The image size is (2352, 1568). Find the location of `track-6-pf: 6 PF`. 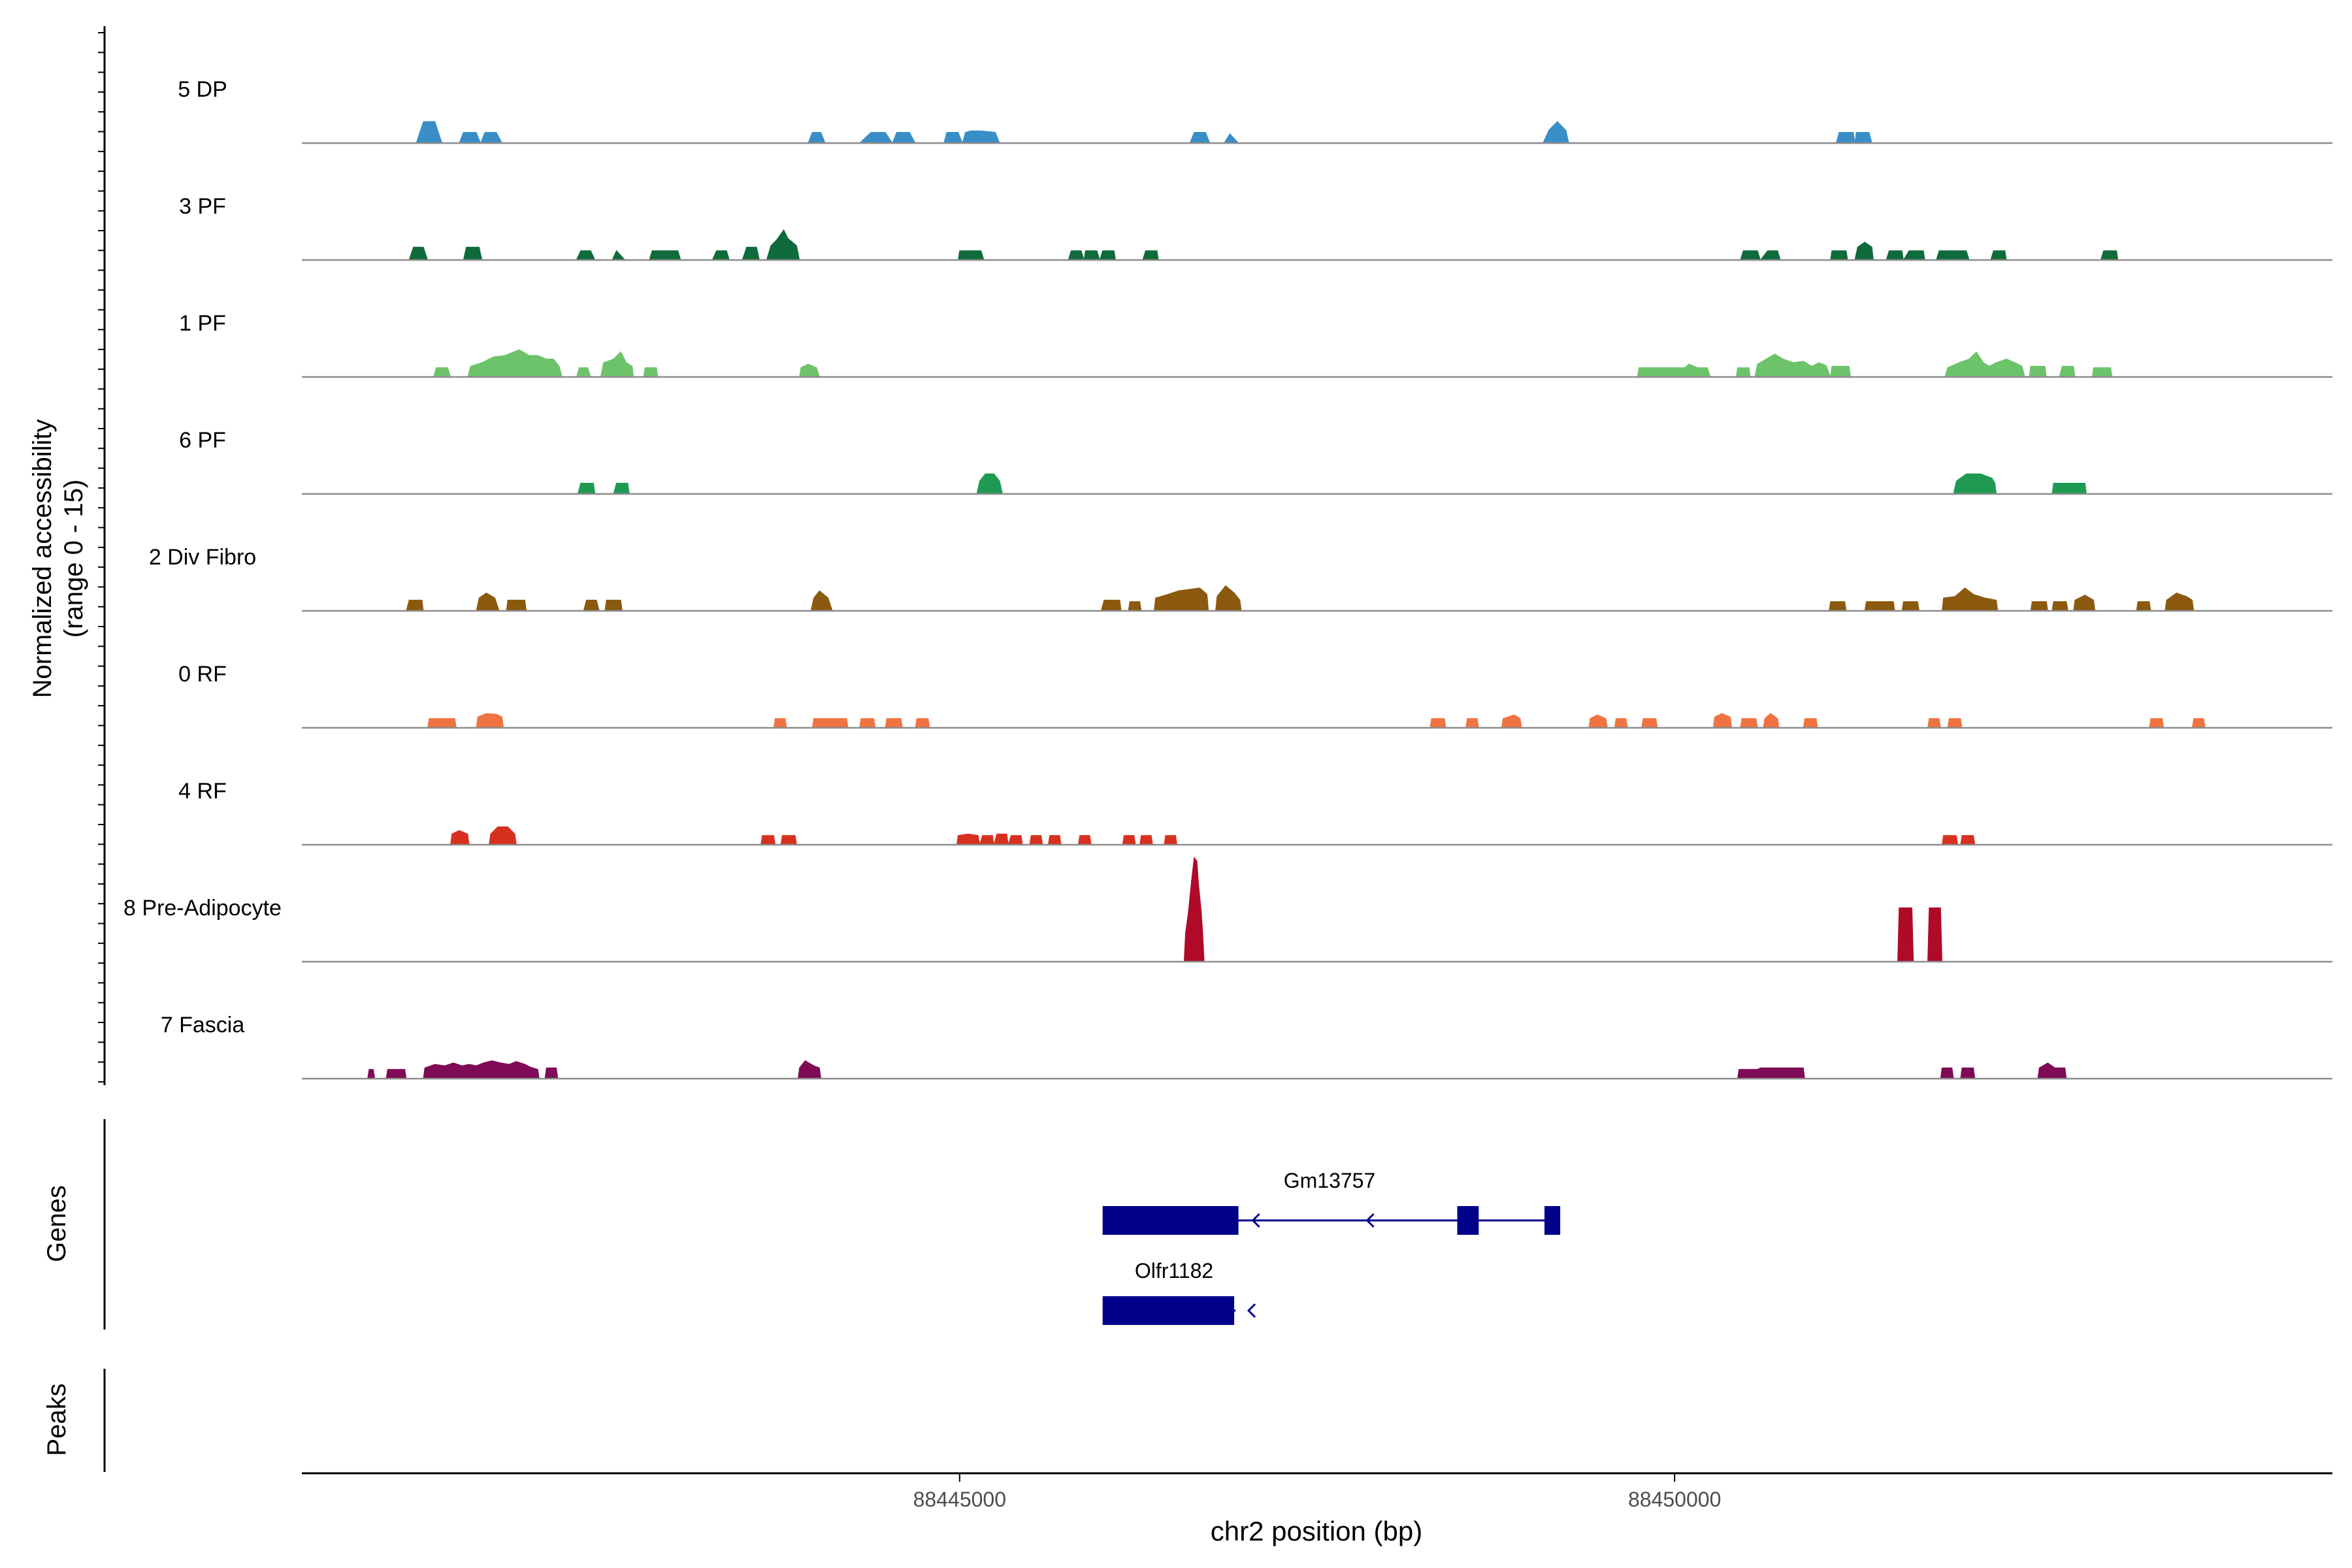

track-6-pf: 6 PF is located at coordinates (1255, 461).